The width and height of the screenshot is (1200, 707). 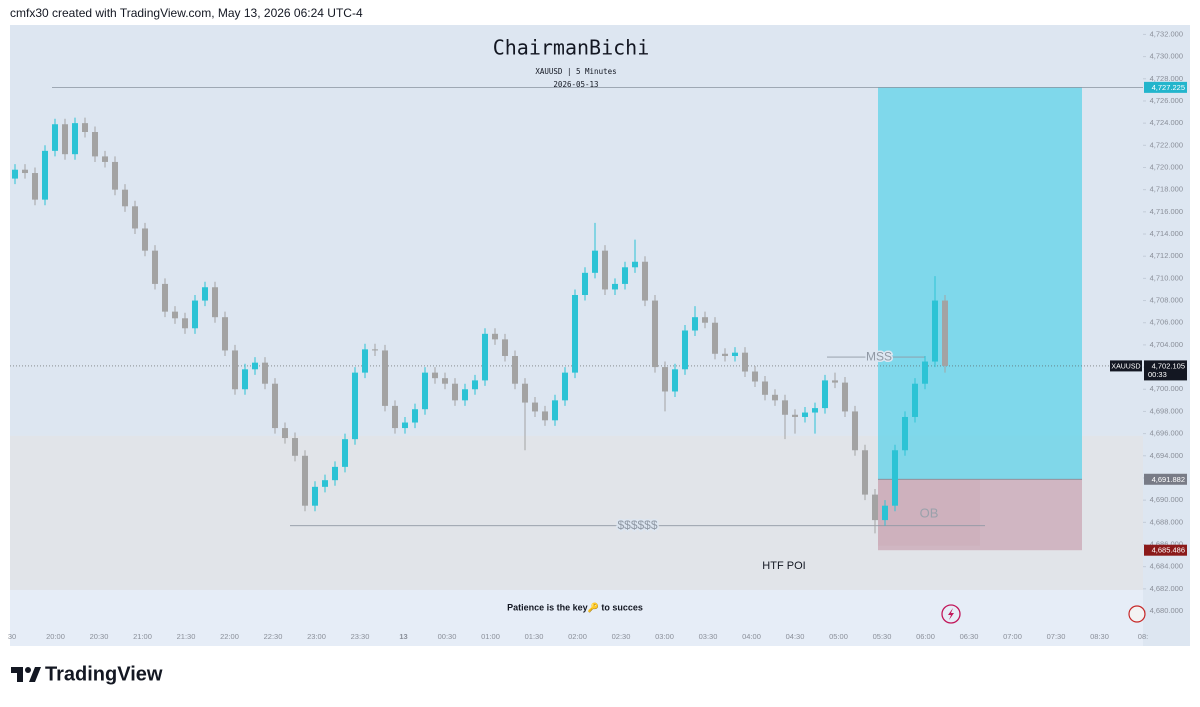 What do you see at coordinates (490, 636) in the screenshot?
I see `x-tick-label: 01:00` at bounding box center [490, 636].